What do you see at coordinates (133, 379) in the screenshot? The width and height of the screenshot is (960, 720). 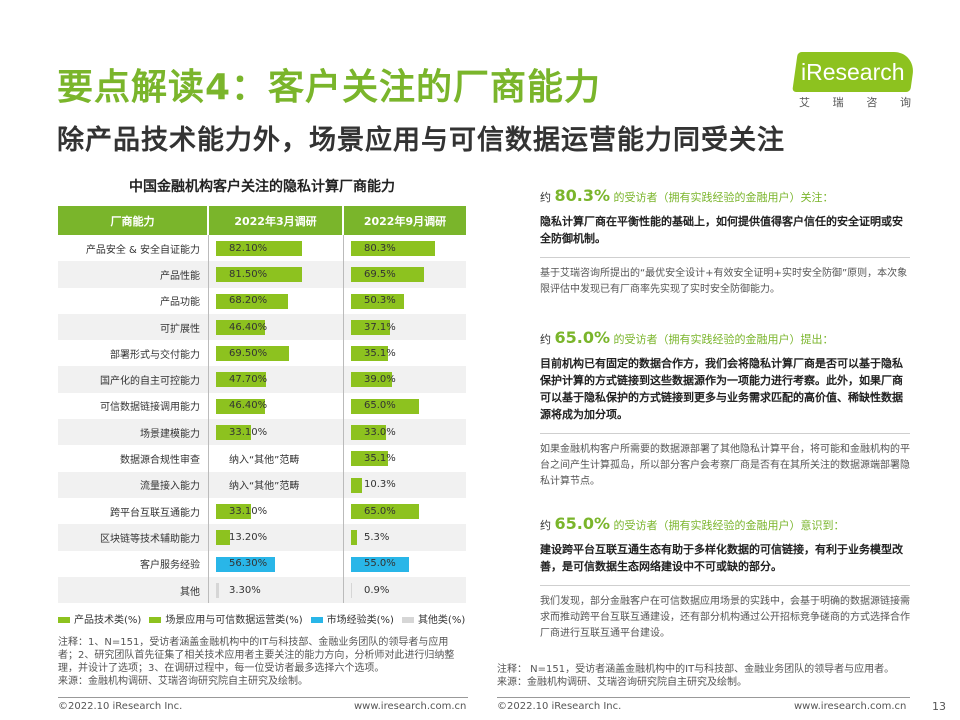 I see `row-capability-label: 国产化的自主可控能力` at bounding box center [133, 379].